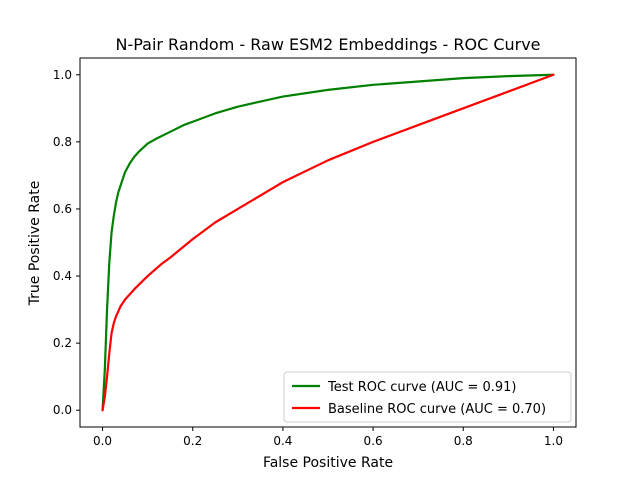 This screenshot has height=480, width=640. Describe the element at coordinates (422, 387) in the screenshot. I see `legend-label: Test ROC curve (AUC = 0.91)` at that location.